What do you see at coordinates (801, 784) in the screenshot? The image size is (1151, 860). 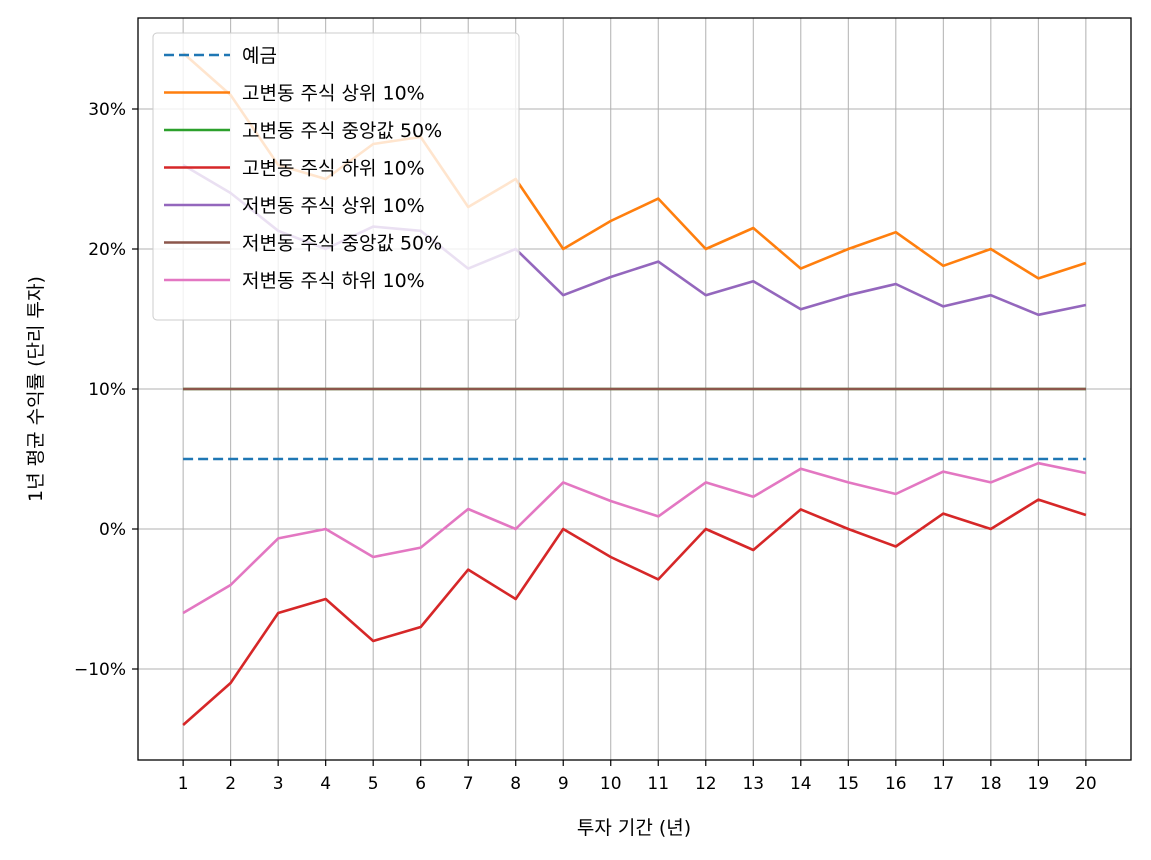 I see `x-tick-label: 14` at bounding box center [801, 784].